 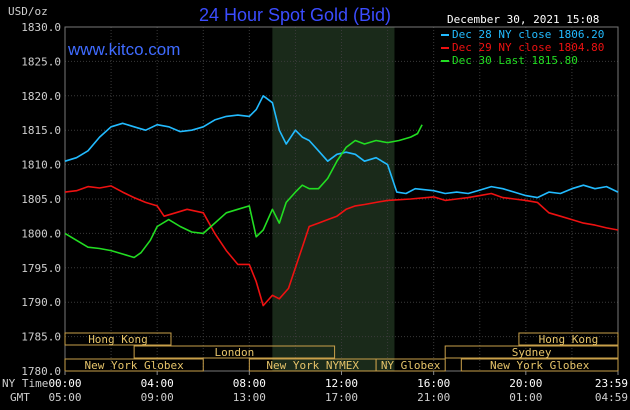 I want to click on legend-item-dec30: Dec 30 Last 1815.80, so click(x=515, y=60).